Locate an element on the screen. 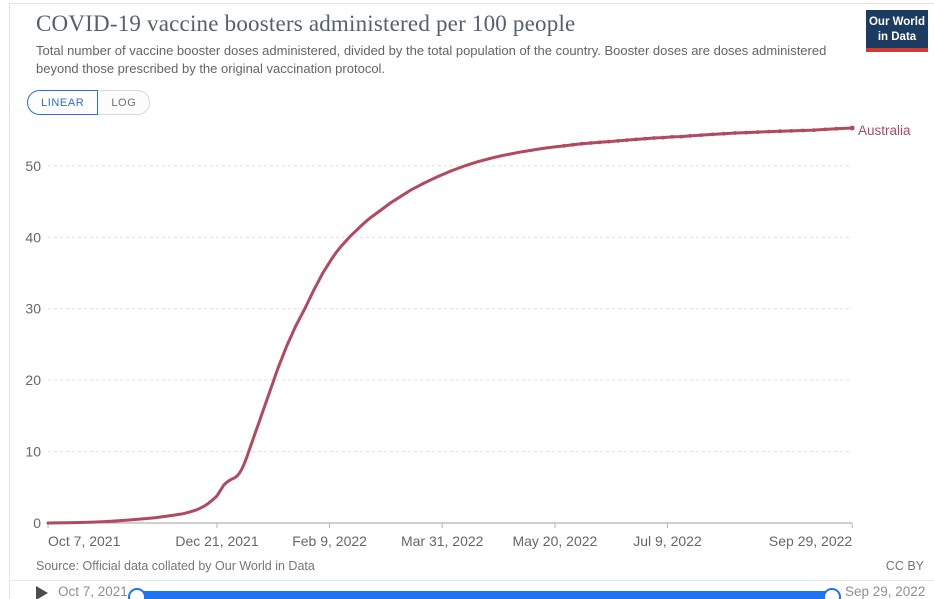 This screenshot has width=934, height=599. license-label: CC BY is located at coordinates (904, 566).